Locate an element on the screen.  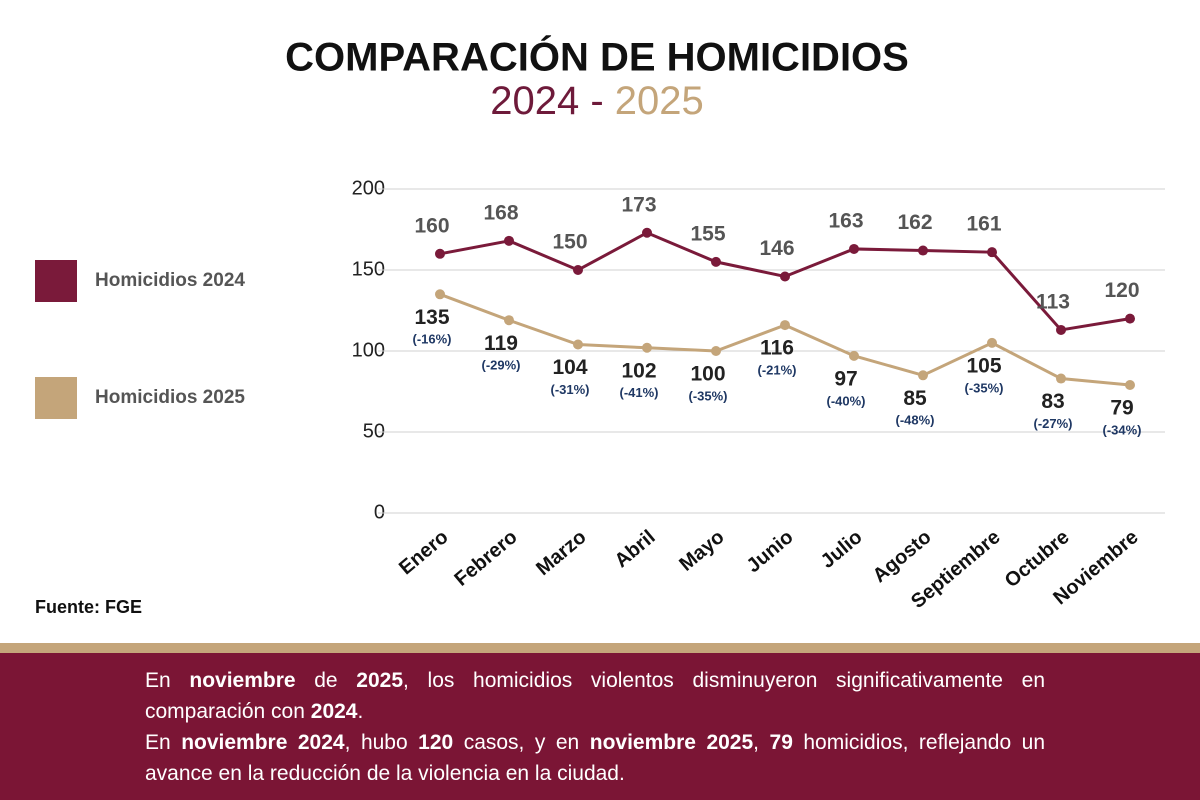
legend-label: Homicidios 2024 is located at coordinates (170, 280).